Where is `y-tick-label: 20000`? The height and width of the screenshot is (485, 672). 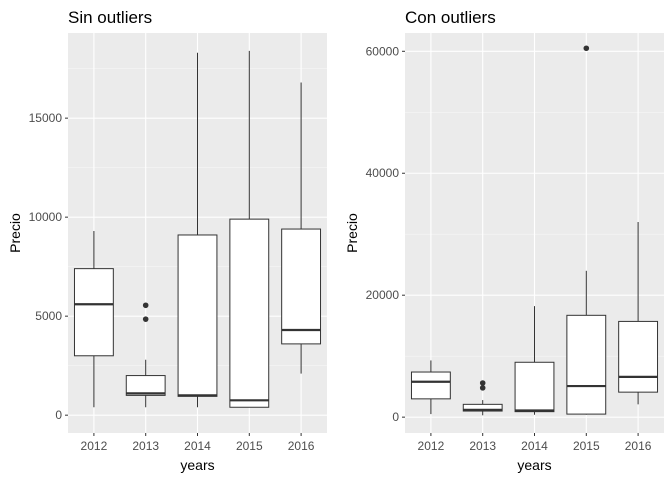
y-tick-label: 20000 is located at coordinates (383, 295).